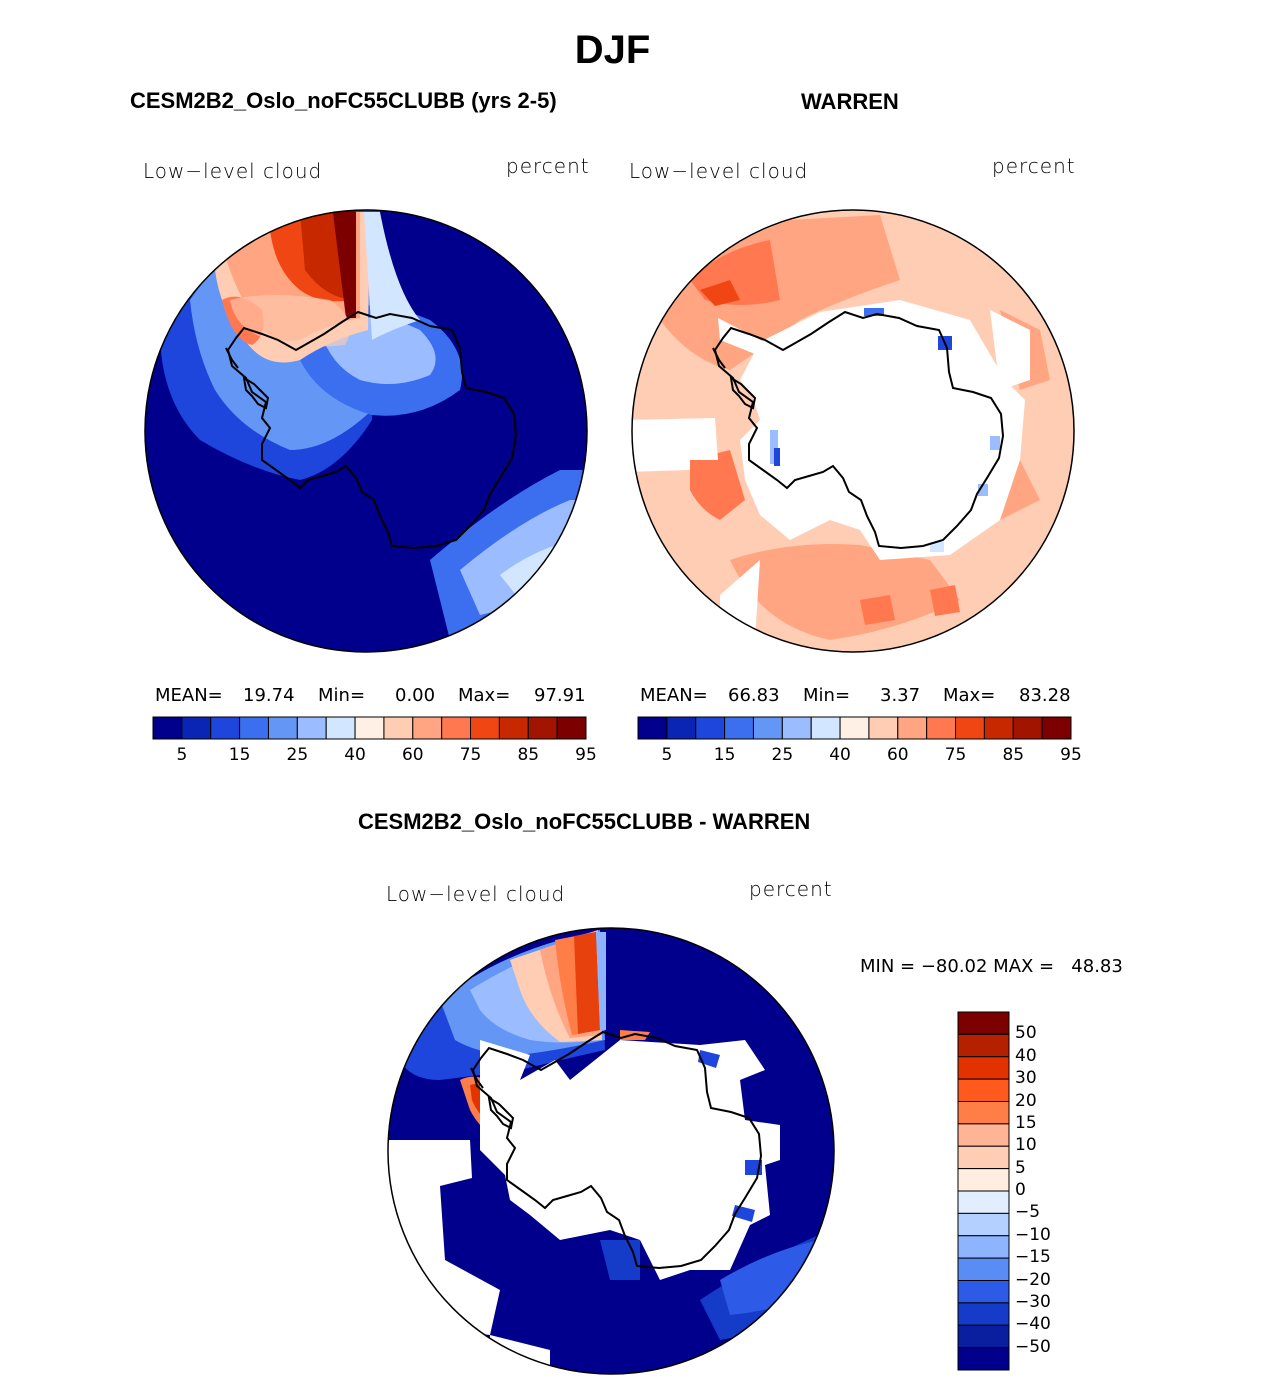 This screenshot has height=1382, width=1285. What do you see at coordinates (560, 695) in the screenshot?
I see `panel-1-max-value: 97.91` at bounding box center [560, 695].